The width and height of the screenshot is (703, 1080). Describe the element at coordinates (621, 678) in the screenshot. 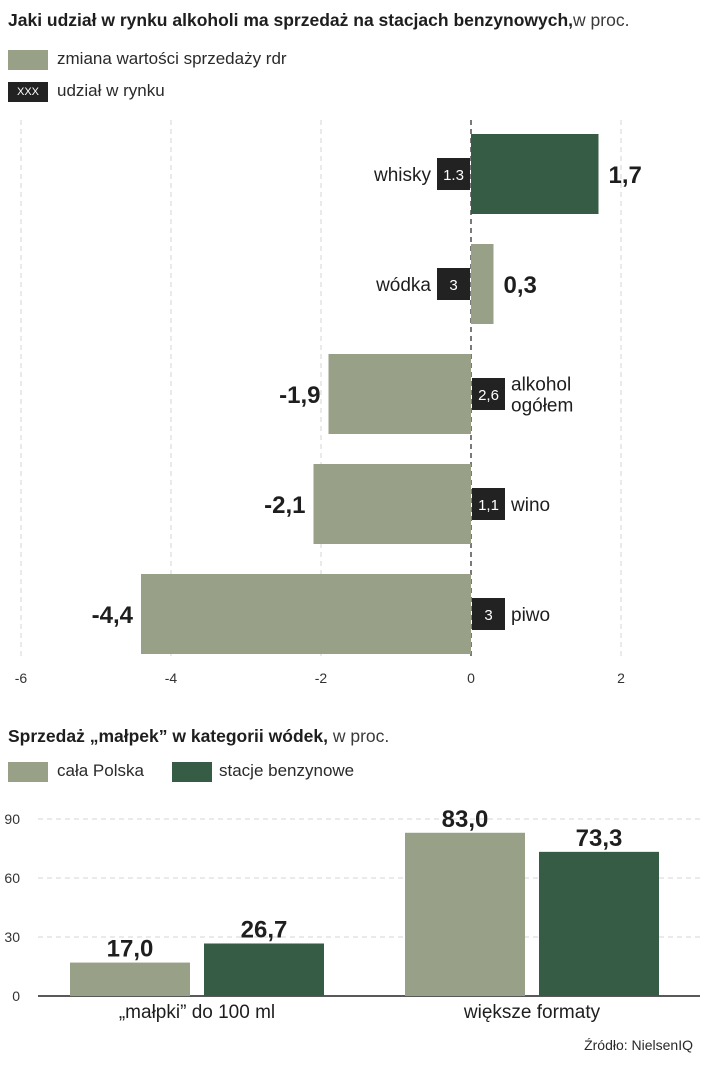

I see `x-tick-label: 2` at that location.